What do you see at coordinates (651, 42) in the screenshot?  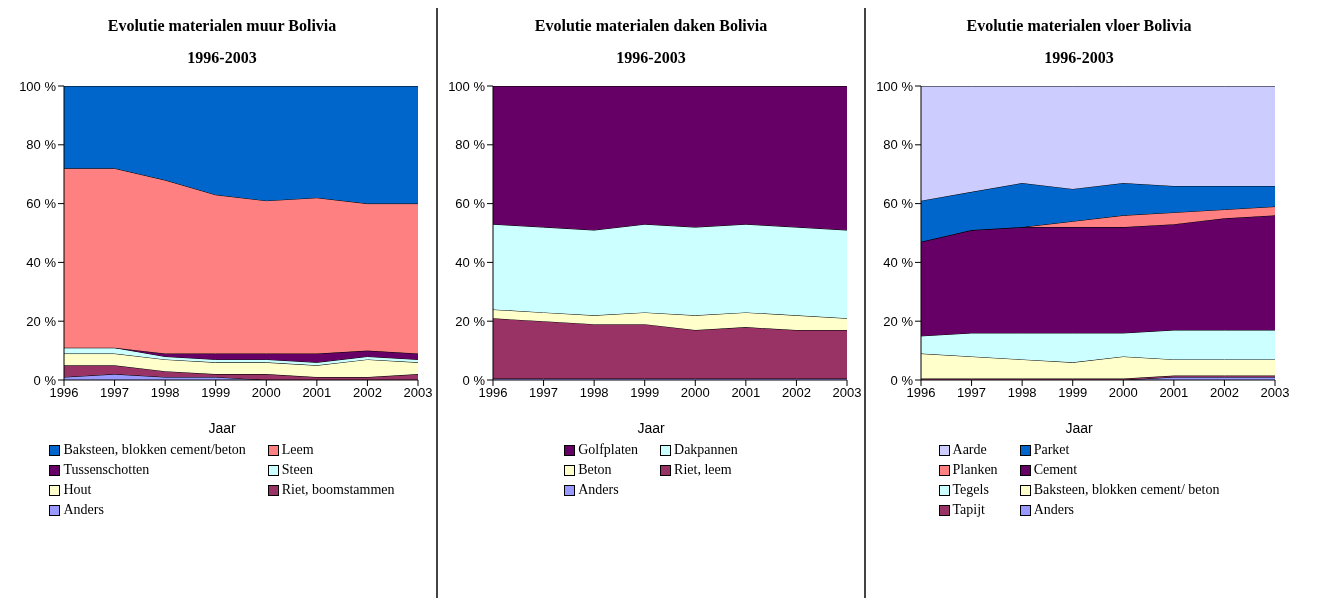 I see `chart-title: Evolutie materialen daken Bolivia 1996-2003` at bounding box center [651, 42].